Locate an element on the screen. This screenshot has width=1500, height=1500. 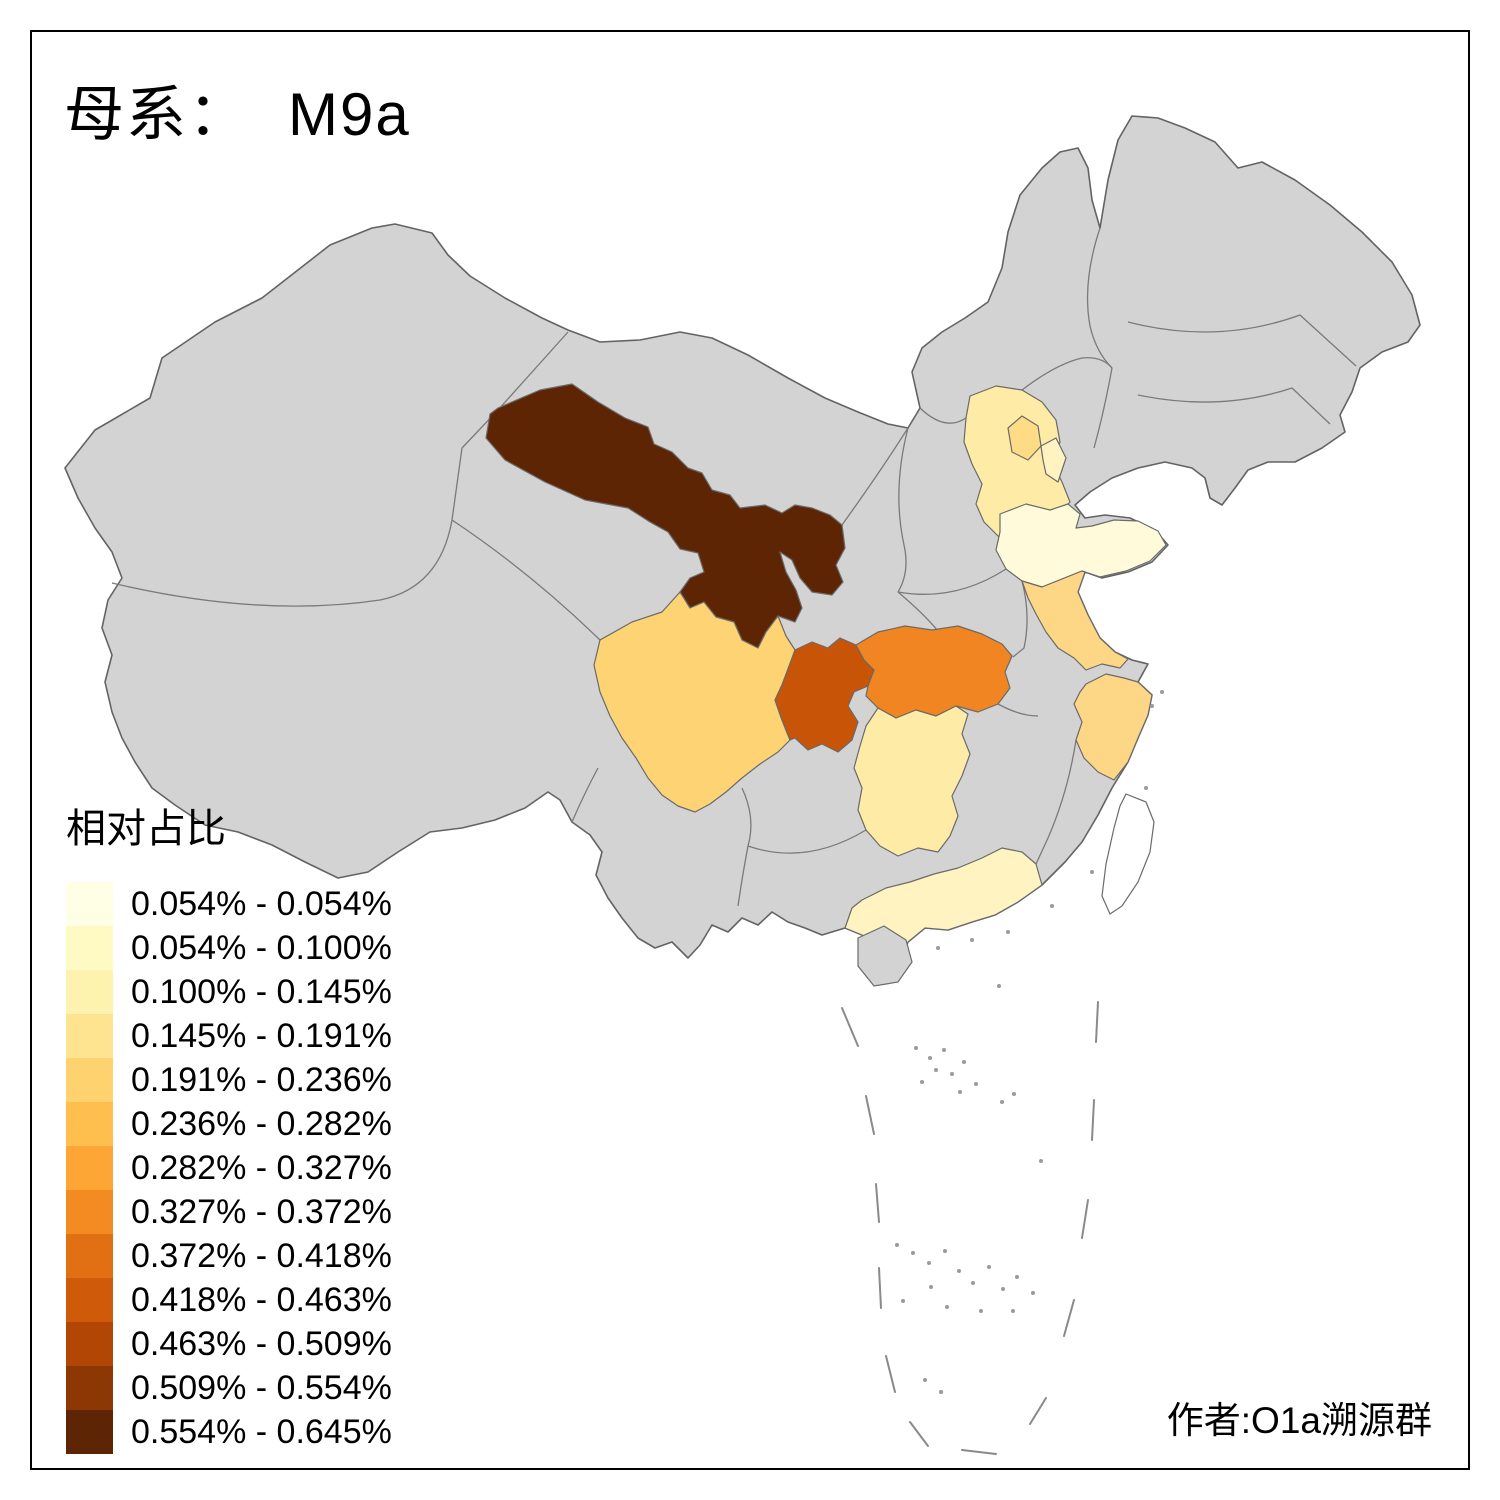
island-taiwan is located at coordinates (1128, 854).